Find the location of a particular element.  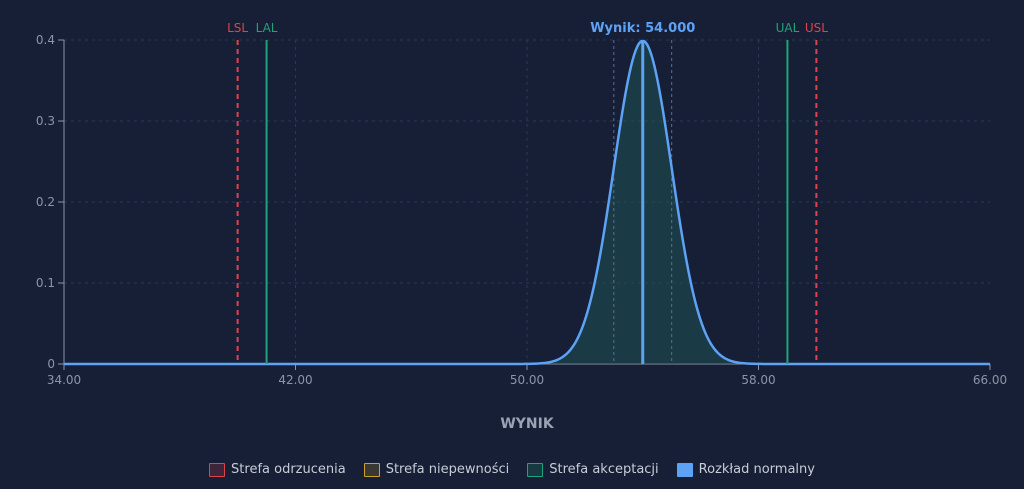

legend-swatch-uncertainty is located at coordinates (371, 469).